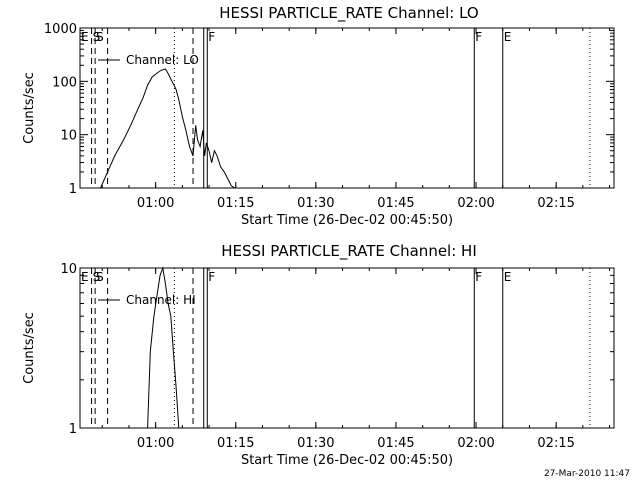 The width and height of the screenshot is (640, 480). I want to click on timestamp-stamp: 27-Mar-2010 11:47, so click(586, 474).